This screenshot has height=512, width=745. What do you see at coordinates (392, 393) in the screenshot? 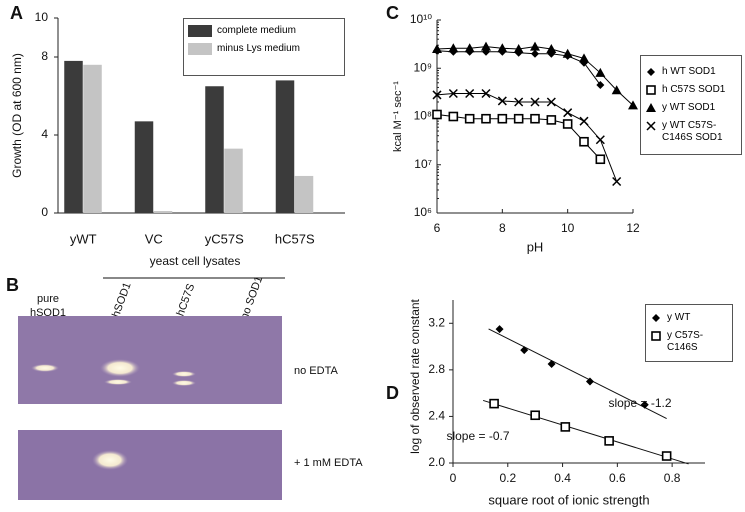
I see `panel-label: D` at bounding box center [392, 393].